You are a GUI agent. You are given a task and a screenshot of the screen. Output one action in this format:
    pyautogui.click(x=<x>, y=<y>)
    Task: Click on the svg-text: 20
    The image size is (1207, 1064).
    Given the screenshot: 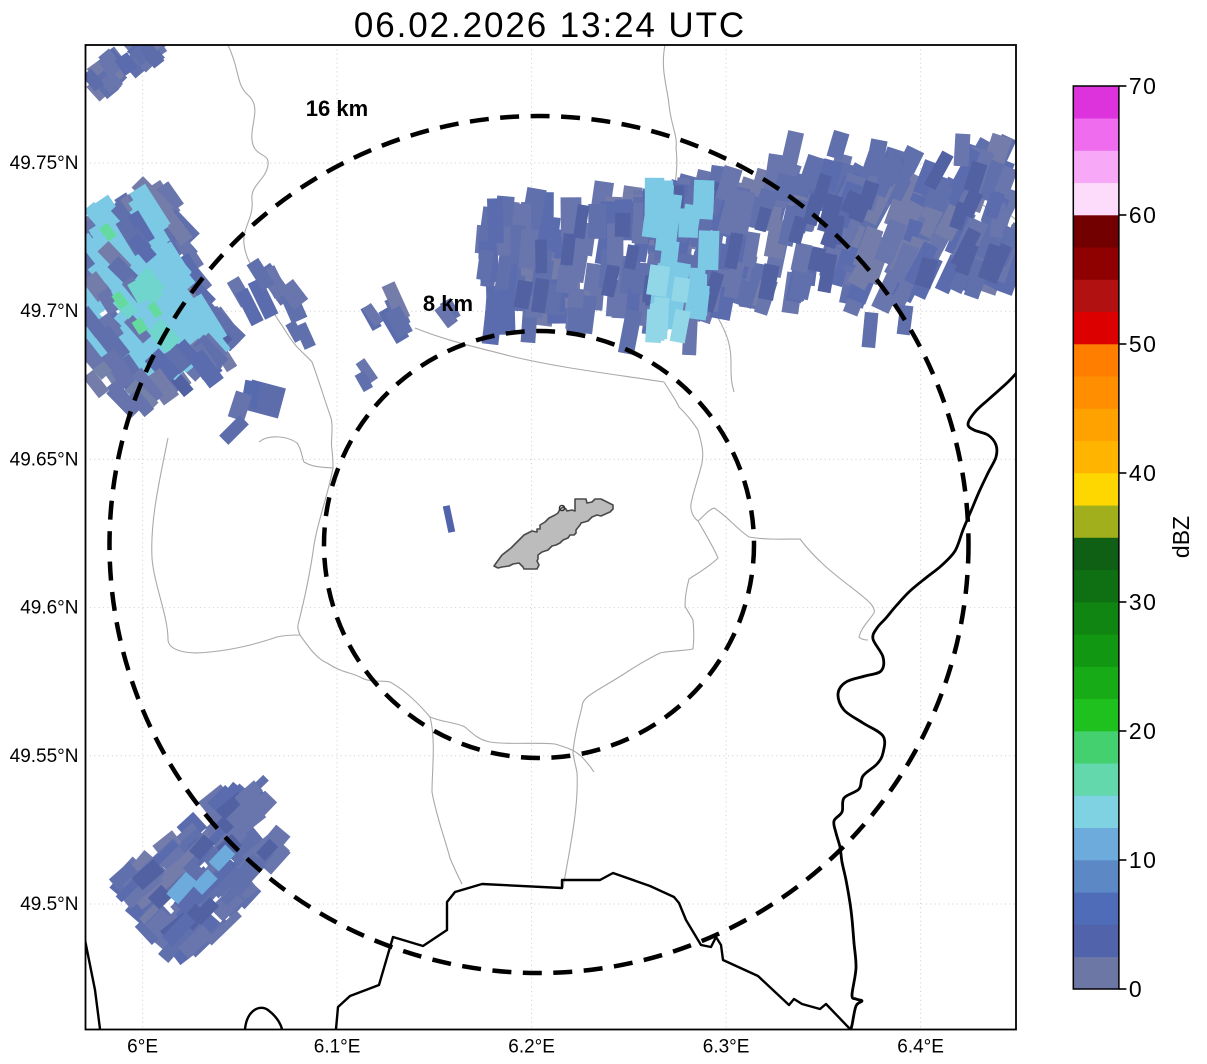 What is the action you would take?
    pyautogui.click(x=1143, y=731)
    